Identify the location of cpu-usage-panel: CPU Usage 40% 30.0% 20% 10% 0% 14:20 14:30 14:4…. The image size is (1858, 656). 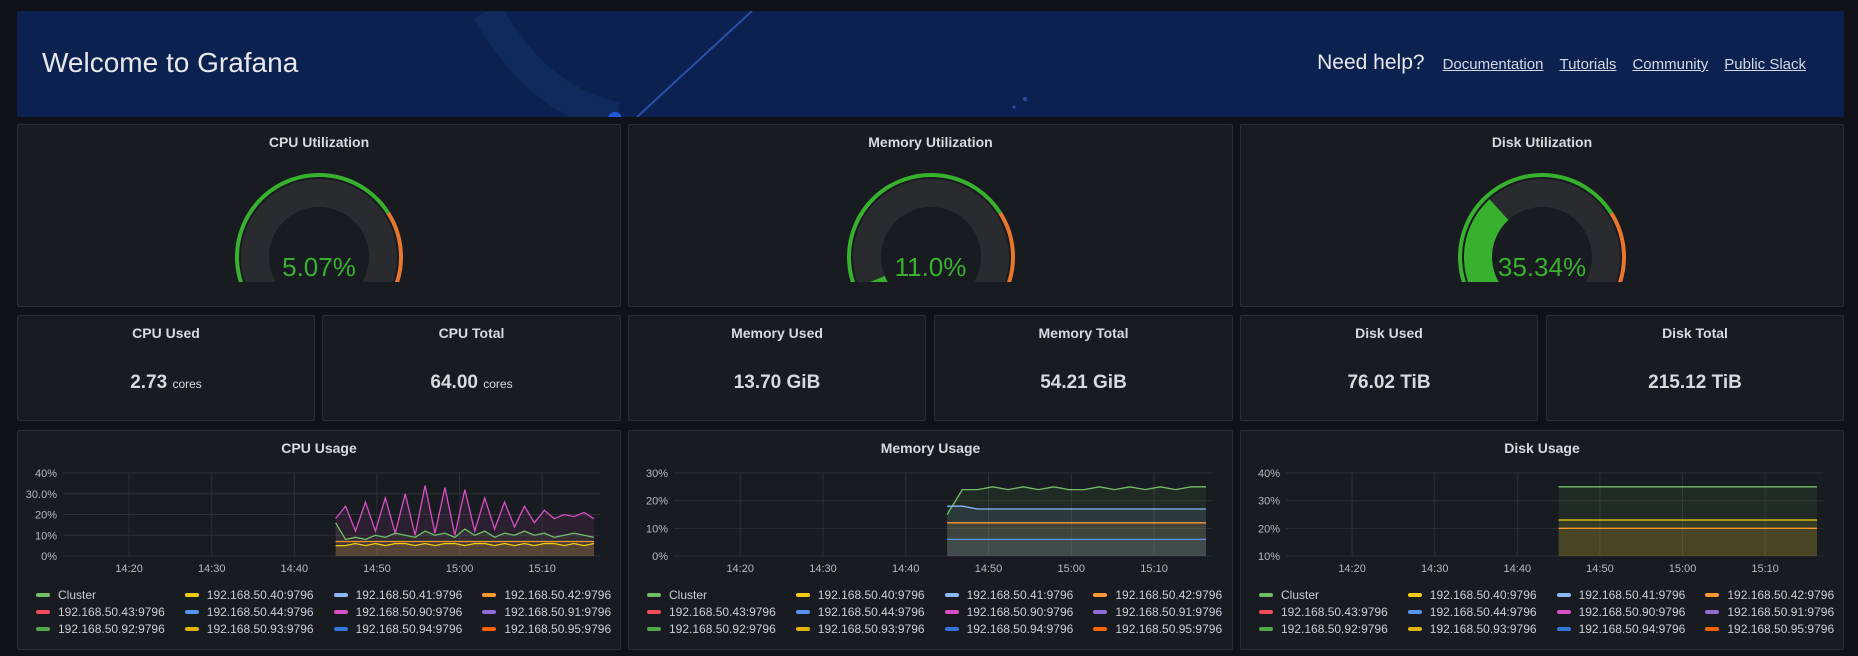
(319, 540).